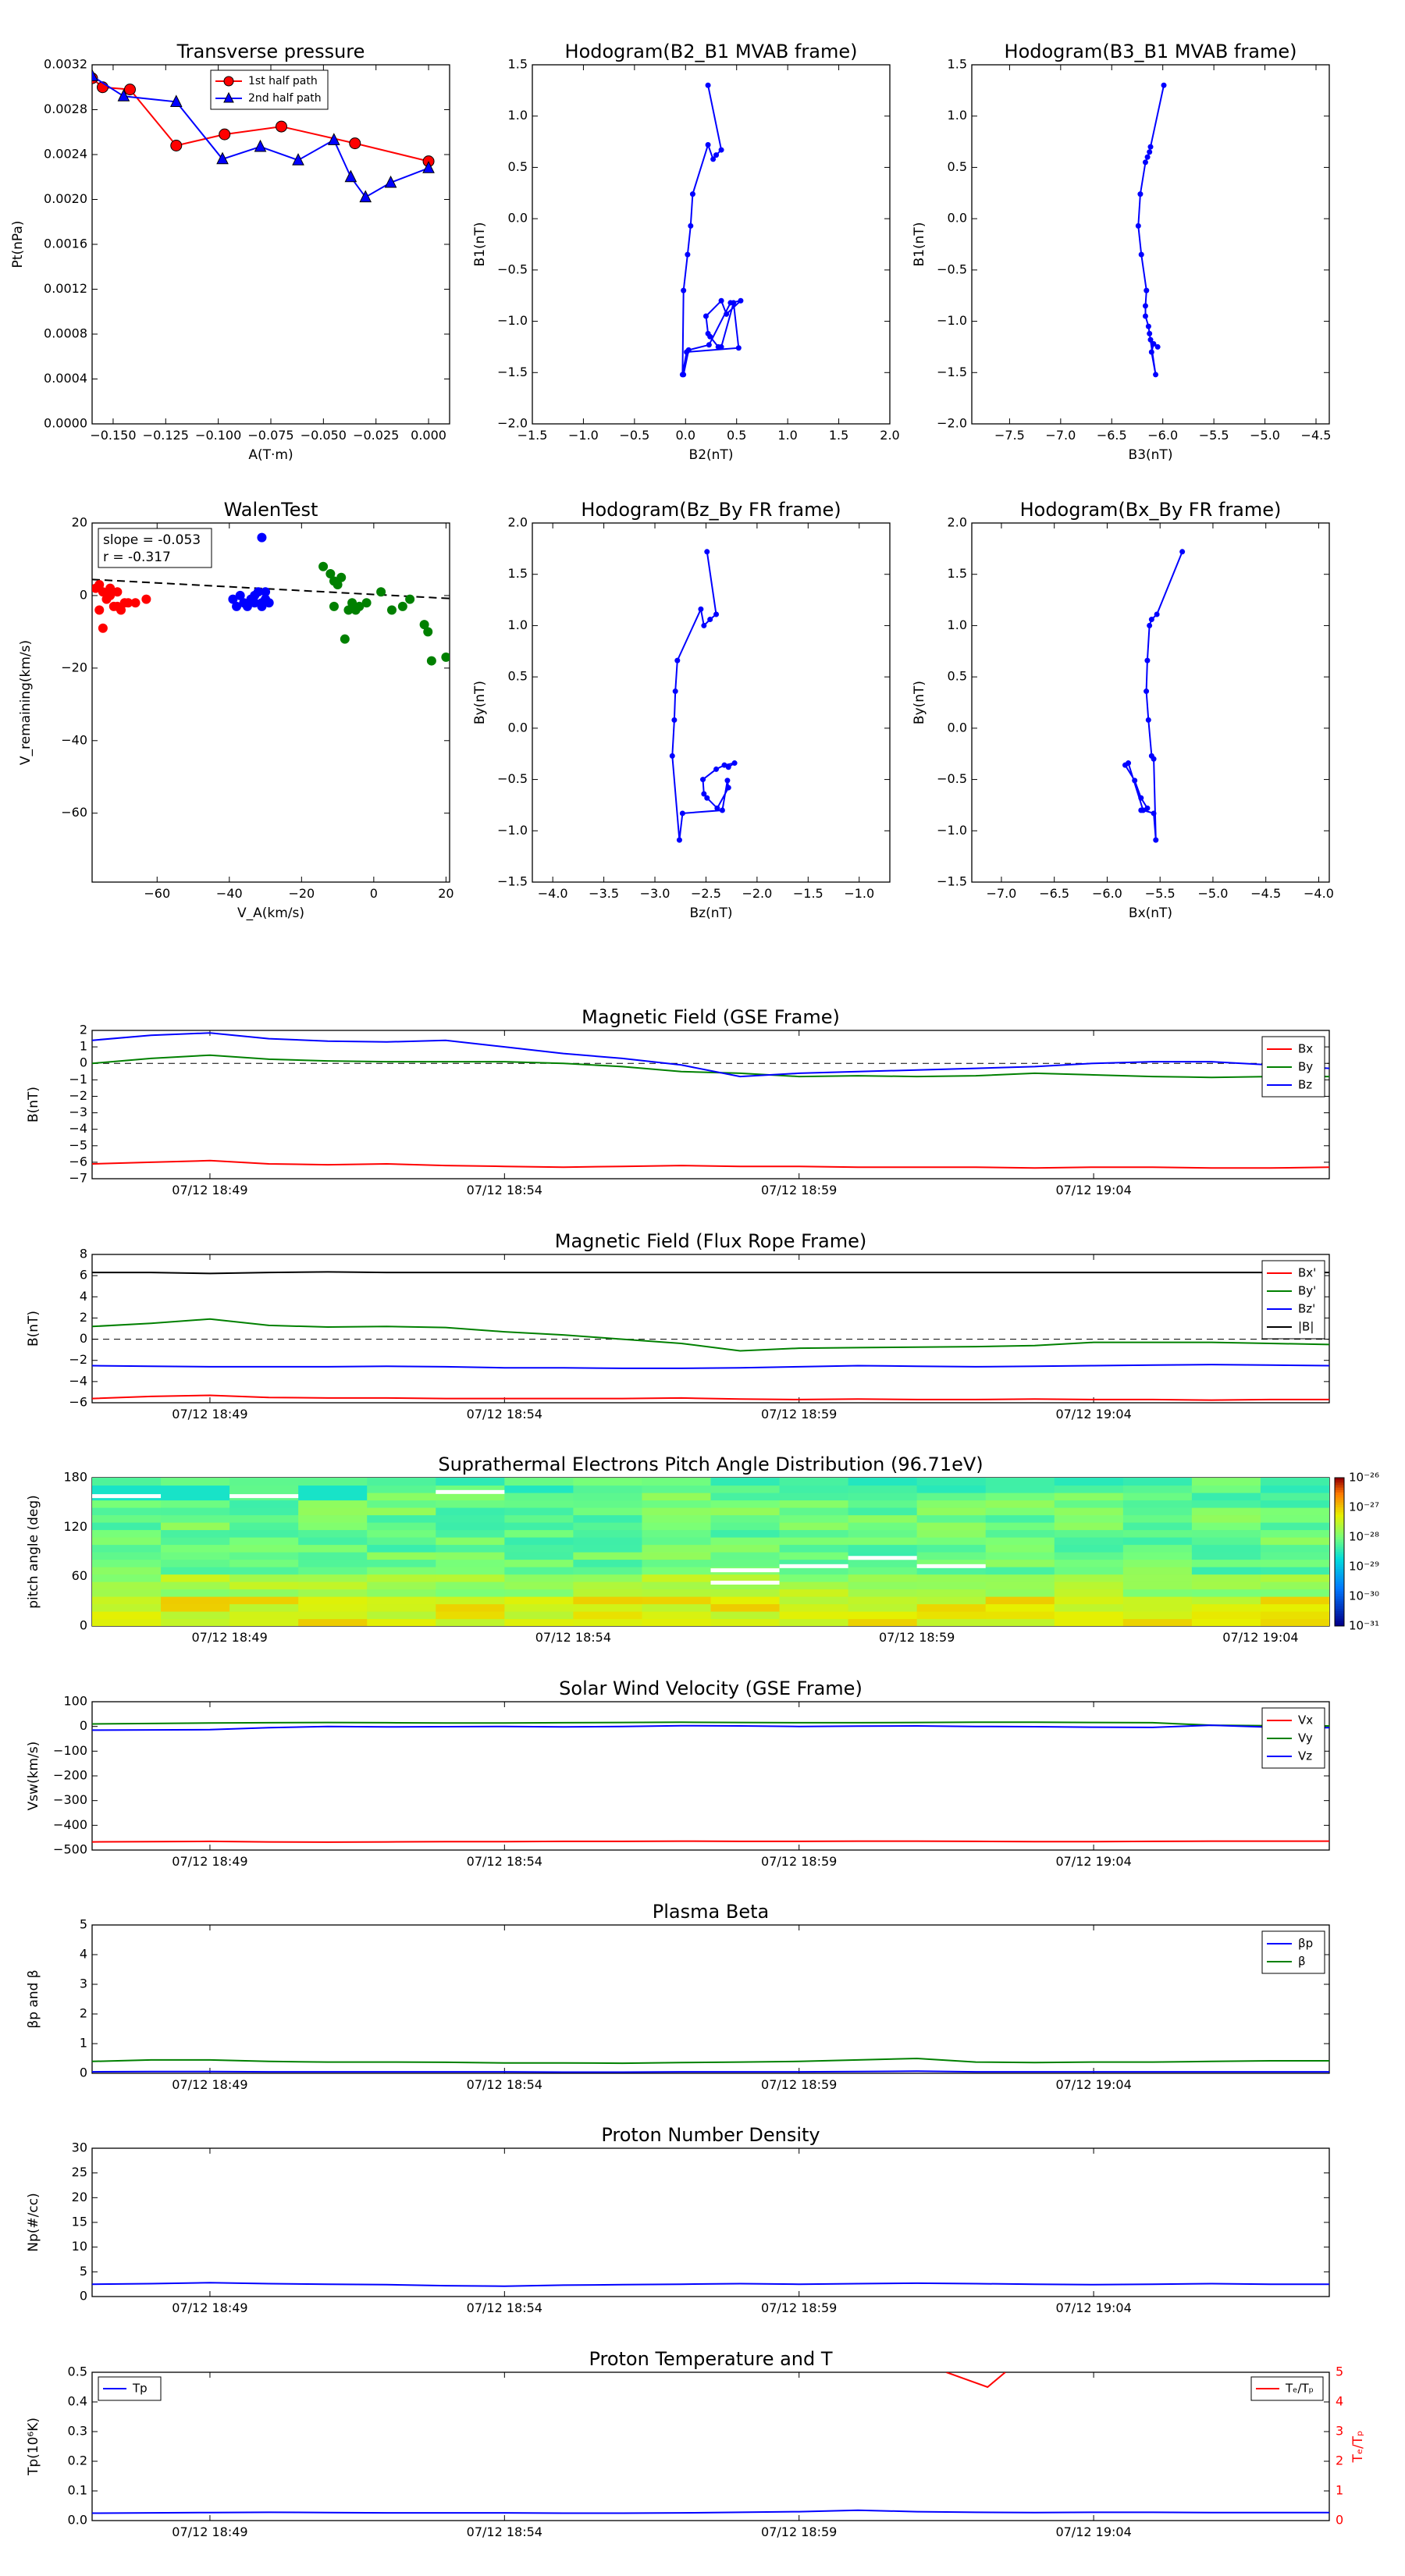 The width and height of the screenshot is (1405, 2576). What do you see at coordinates (634, 435) in the screenshot?
I see `x-tick-label: −0.5` at bounding box center [634, 435].